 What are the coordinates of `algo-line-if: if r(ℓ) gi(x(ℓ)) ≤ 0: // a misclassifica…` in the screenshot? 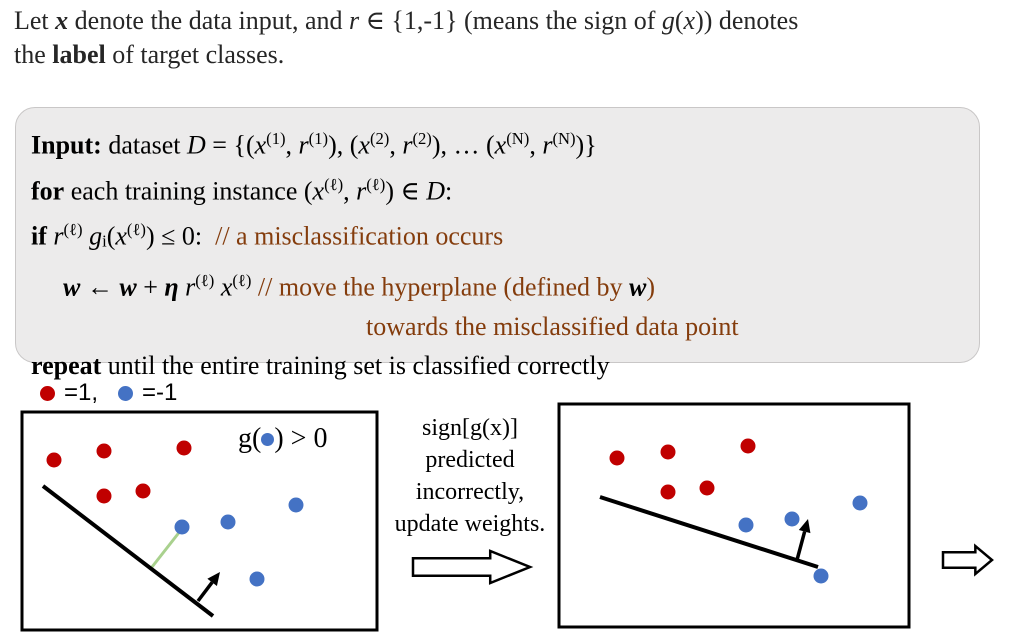 It's located at (267, 235).